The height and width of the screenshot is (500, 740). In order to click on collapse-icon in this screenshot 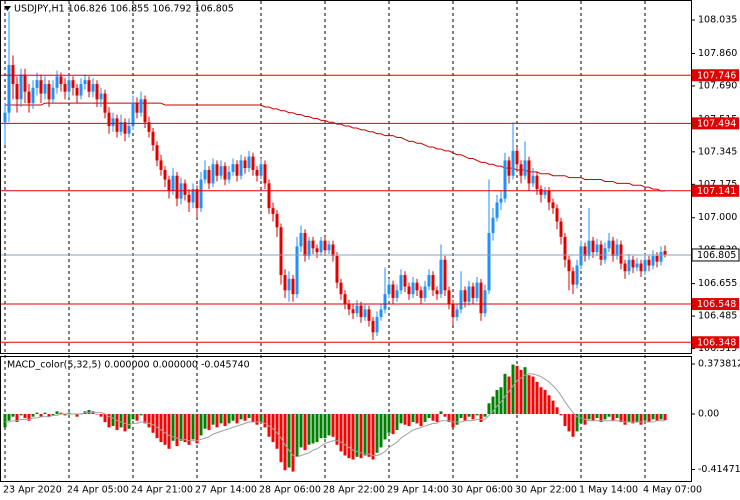, I will do `click(7, 8)`.